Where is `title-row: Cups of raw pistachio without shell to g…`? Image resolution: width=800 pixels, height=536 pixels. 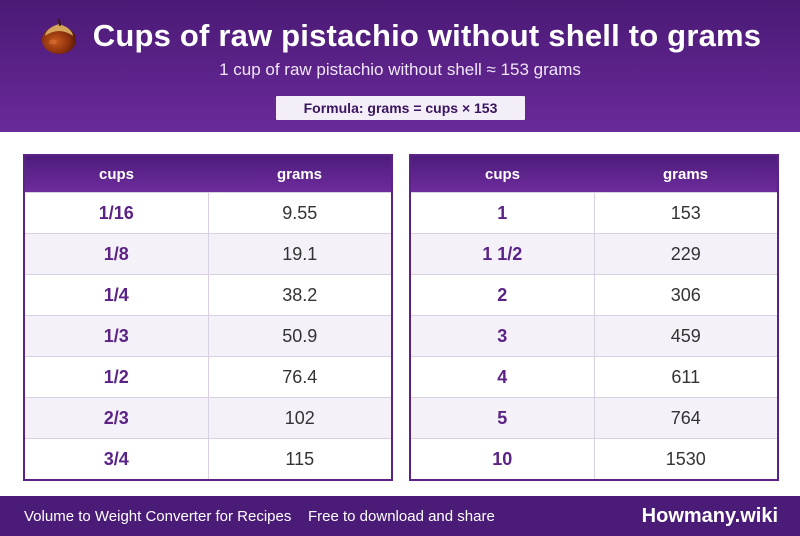 title-row: Cups of raw pistachio without shell to g… is located at coordinates (400, 36).